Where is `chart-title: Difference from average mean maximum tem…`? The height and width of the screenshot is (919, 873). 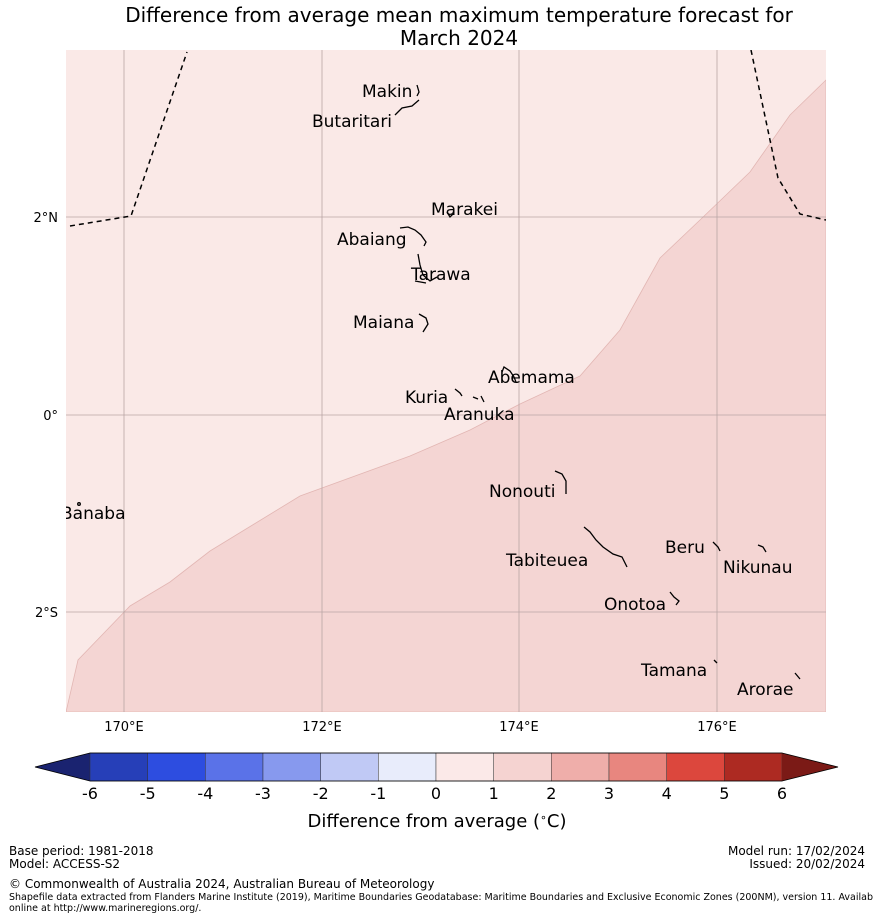 chart-title: Difference from average mean maximum tem… is located at coordinates (436, 27).